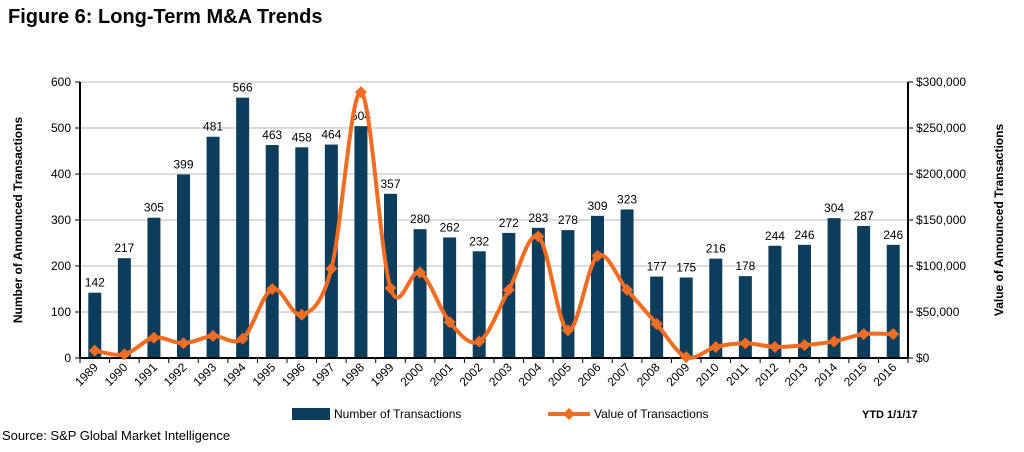 The image size is (1024, 452). What do you see at coordinates (648, 374) in the screenshot?
I see `x-tick-label: 2008` at bounding box center [648, 374].